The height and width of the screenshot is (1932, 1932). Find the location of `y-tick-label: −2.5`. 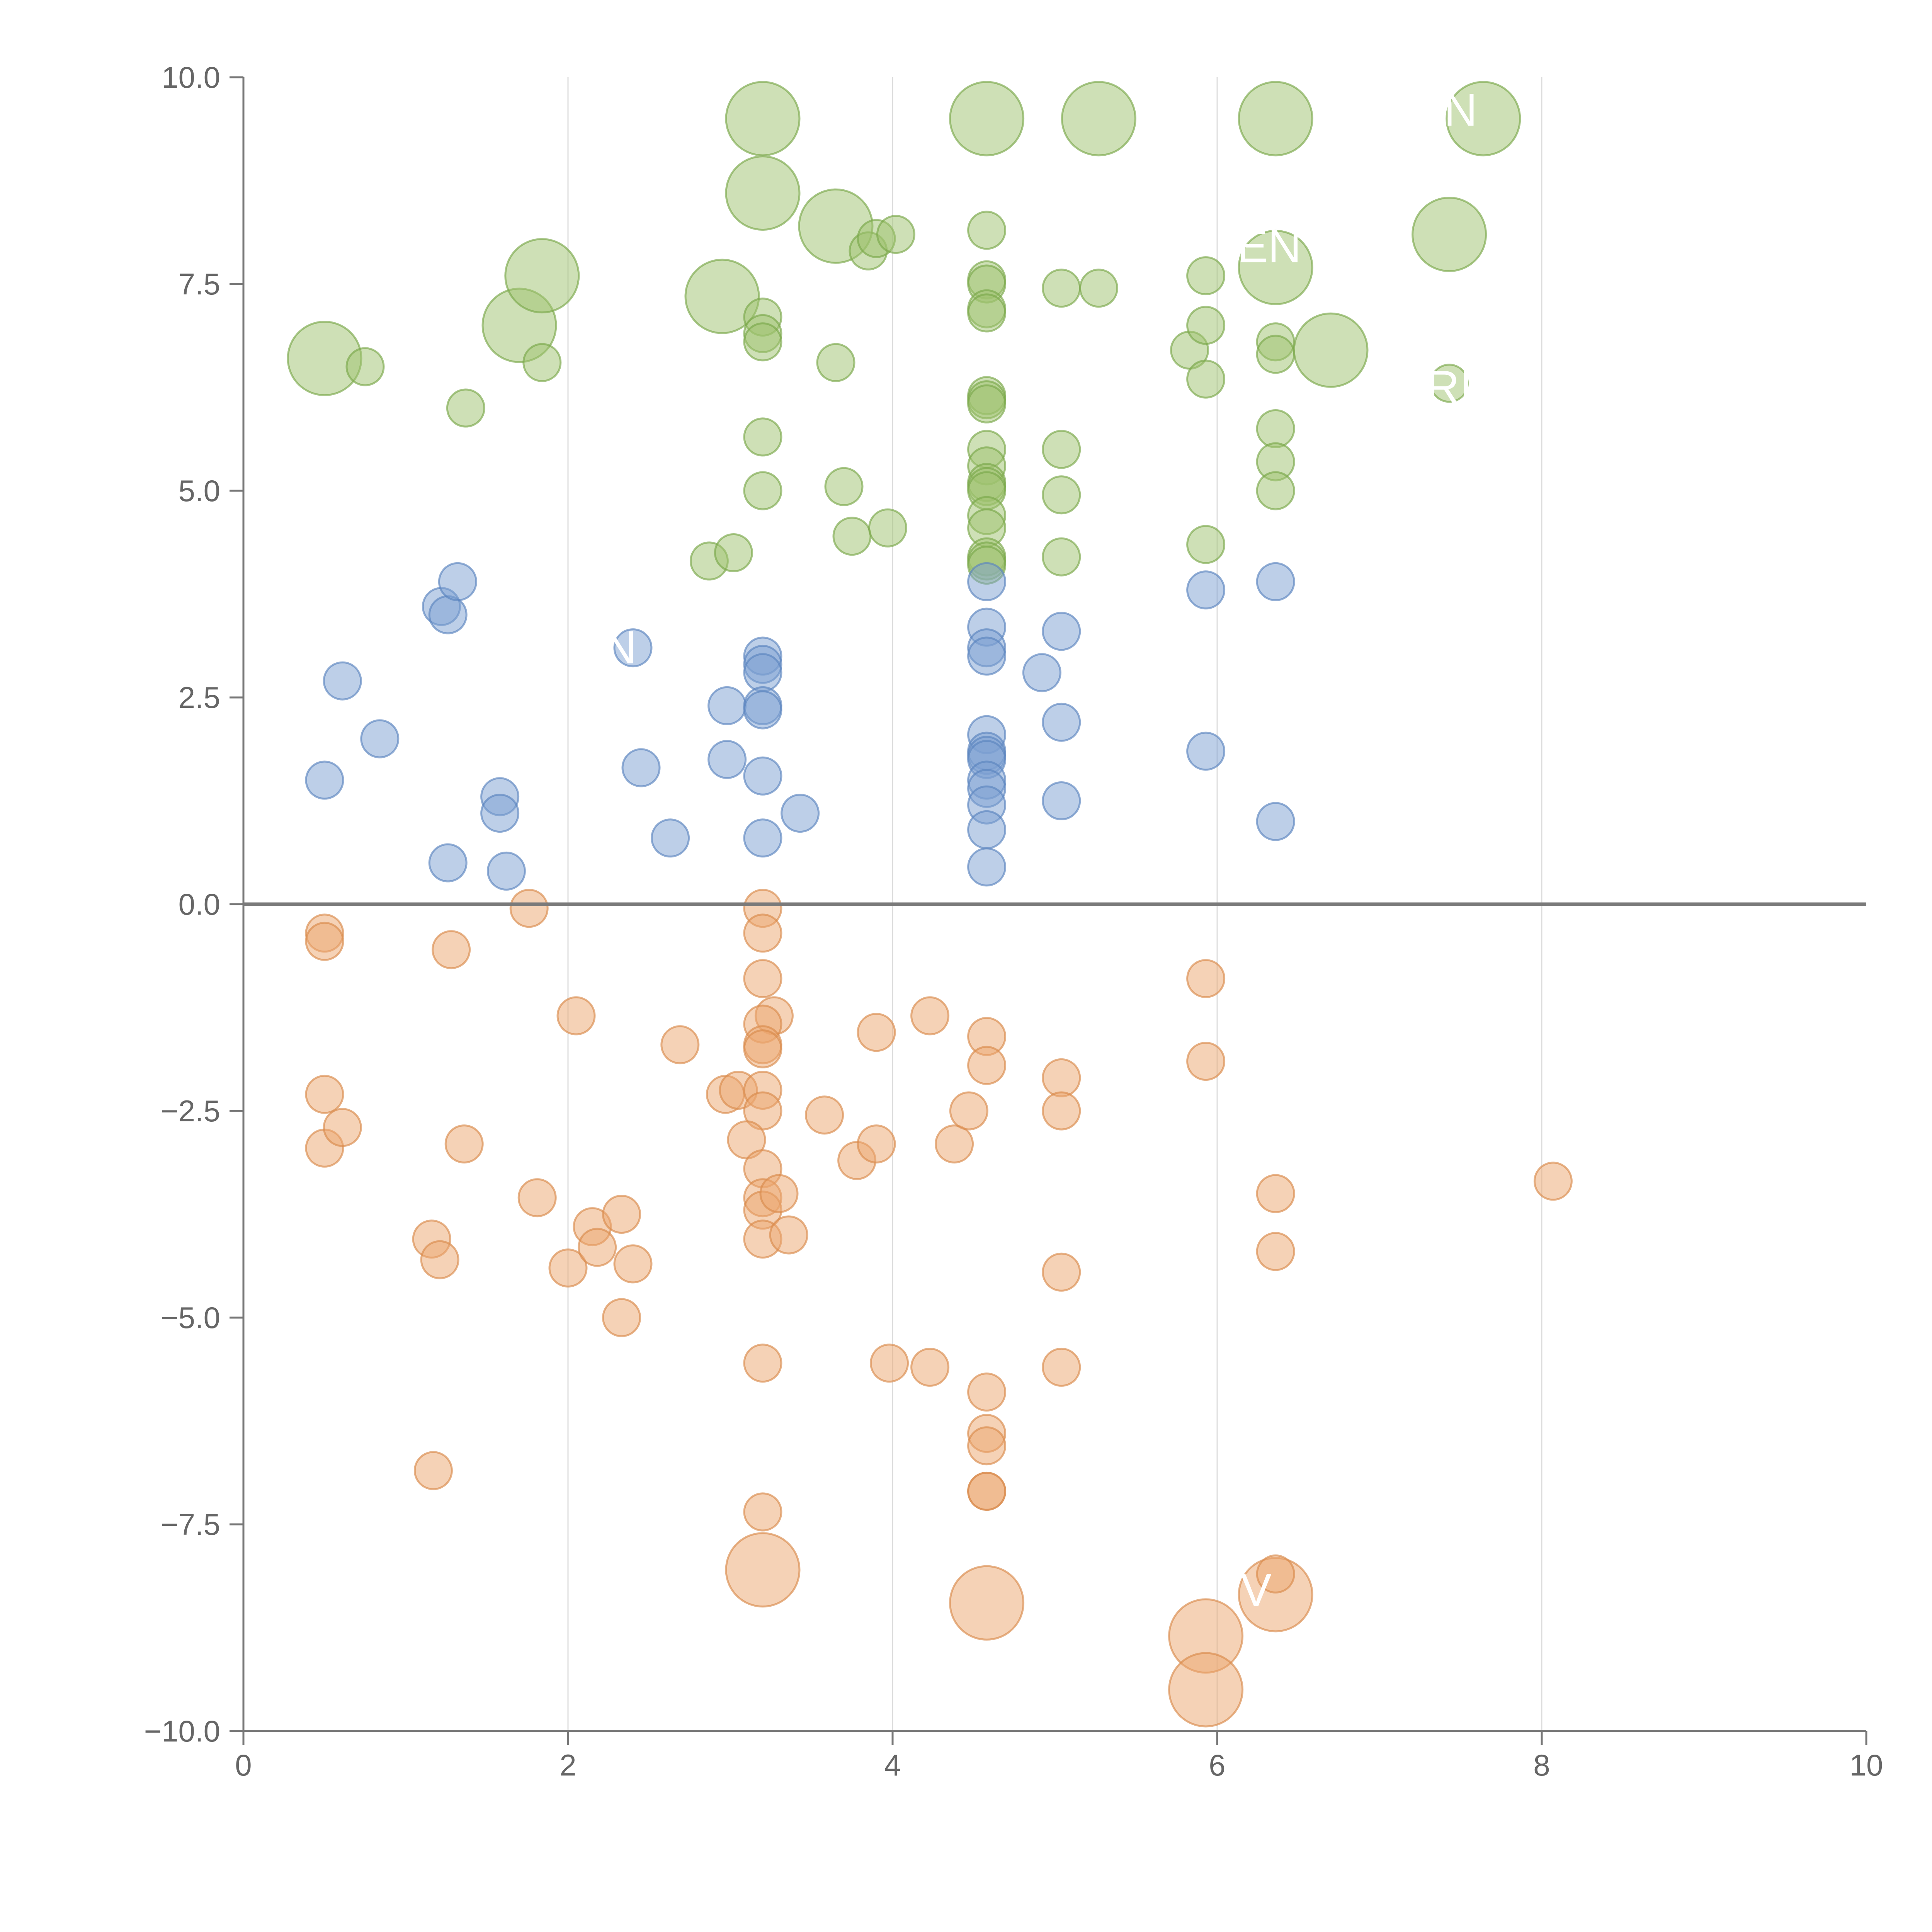

y-tick-label: −2.5 is located at coordinates (191, 1111).